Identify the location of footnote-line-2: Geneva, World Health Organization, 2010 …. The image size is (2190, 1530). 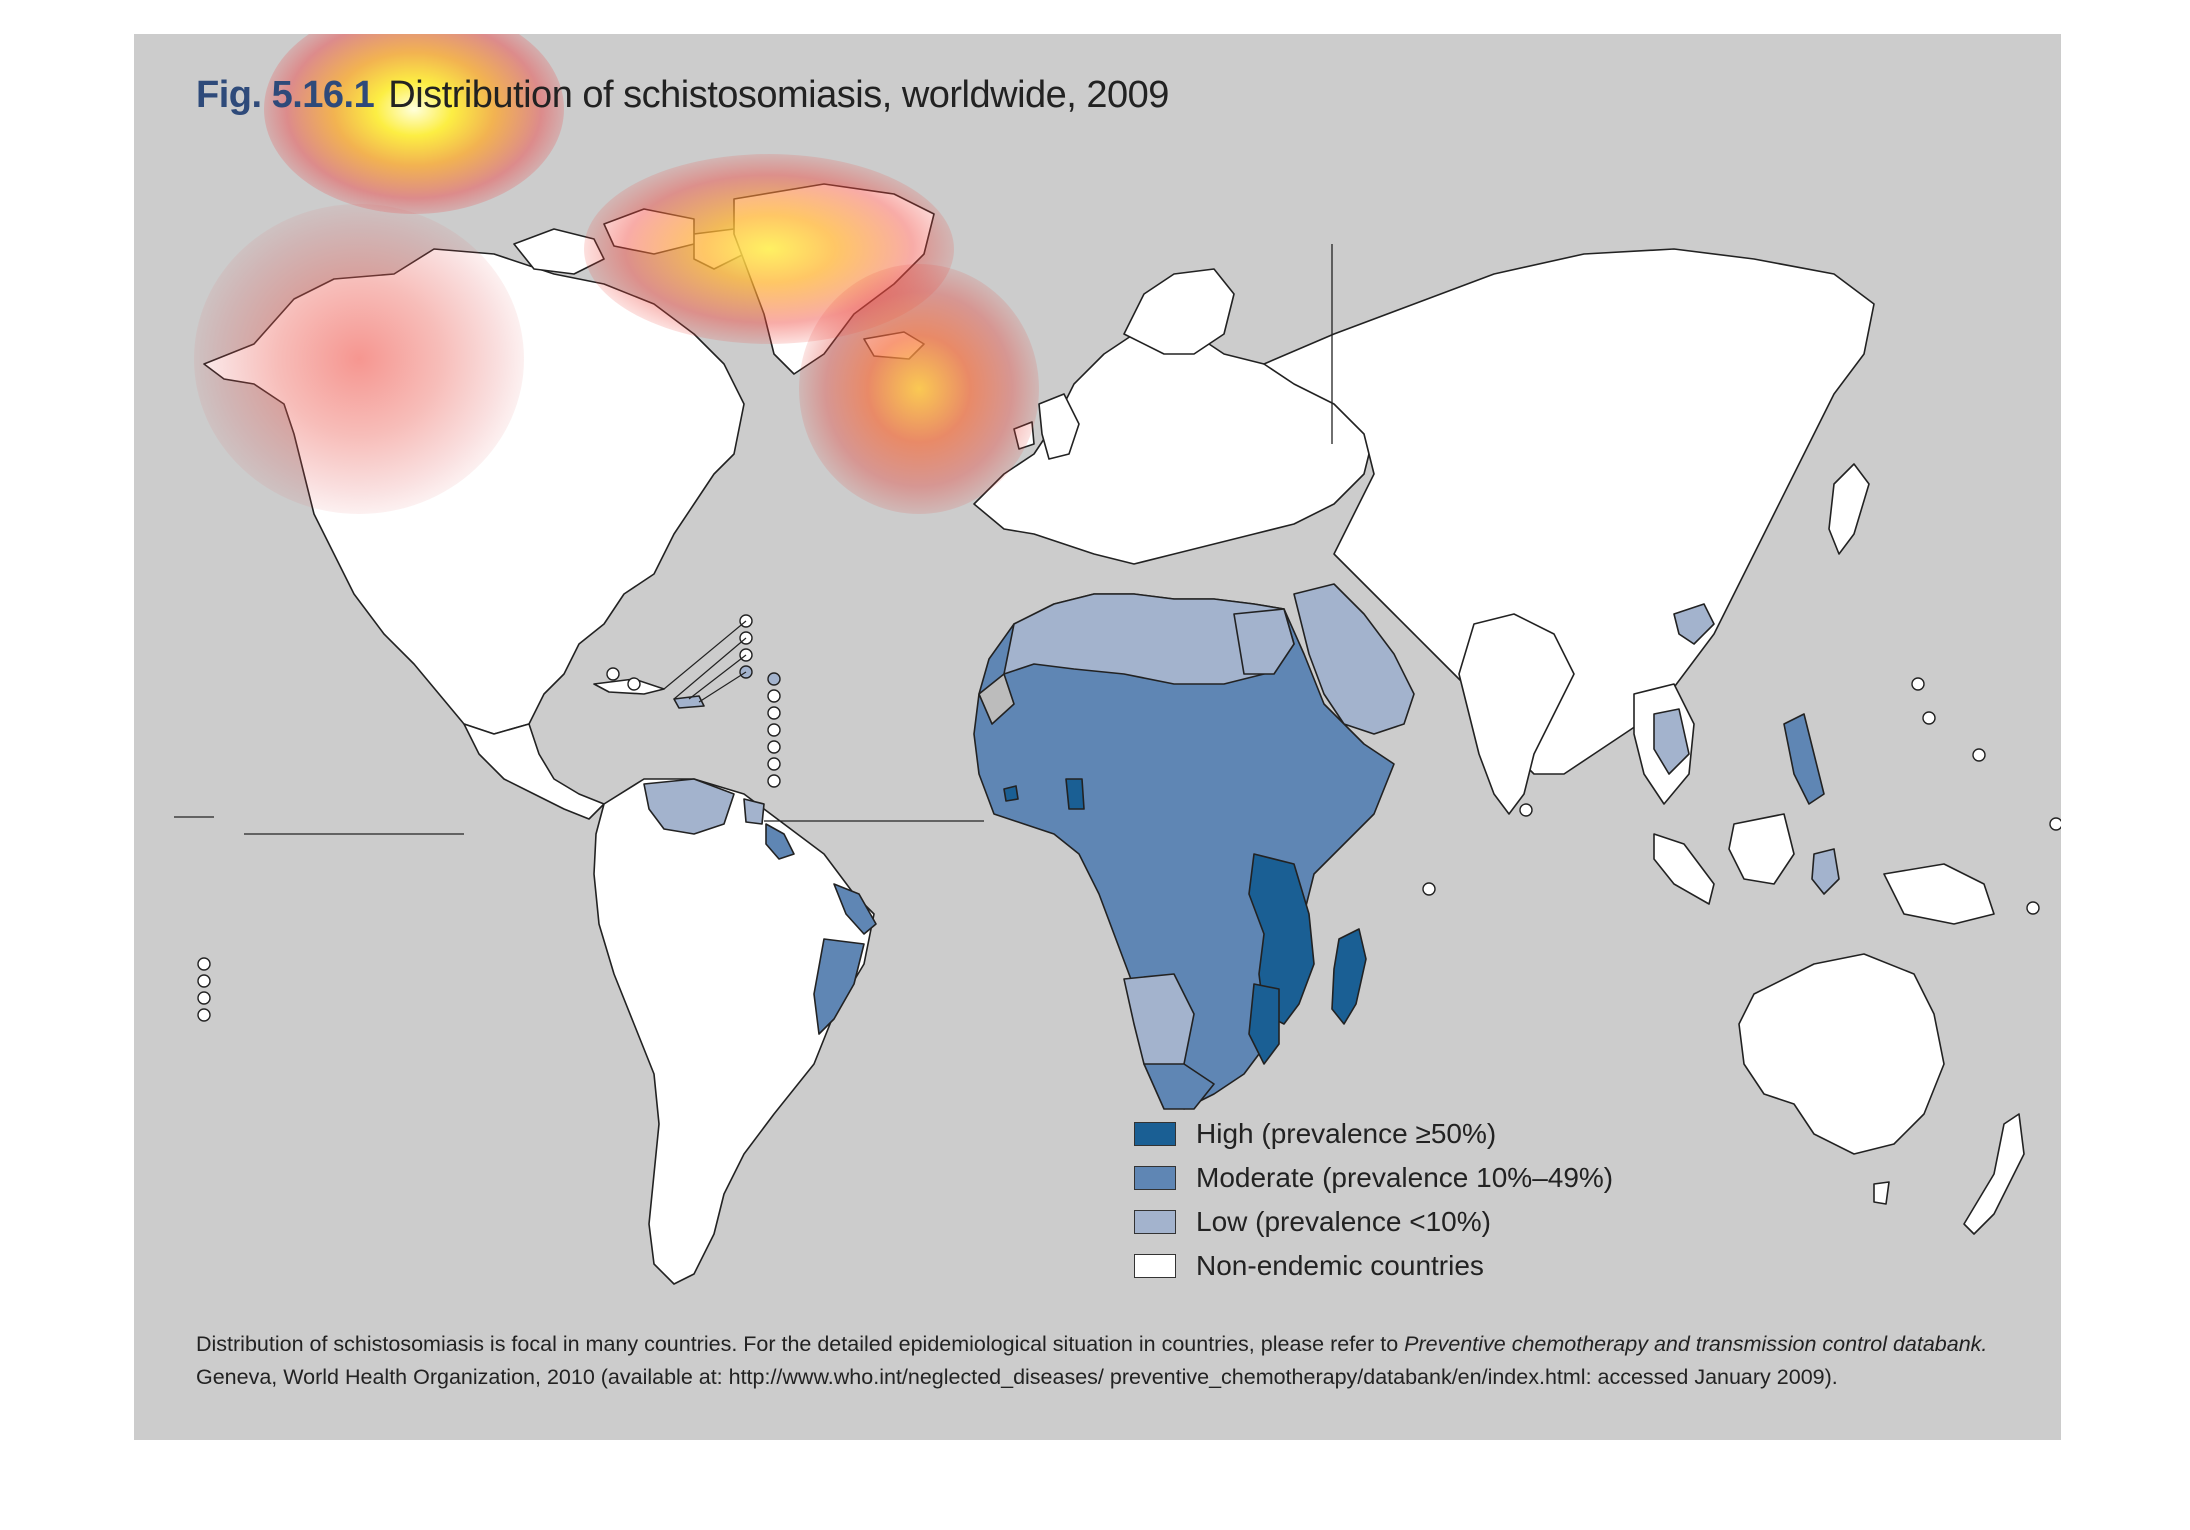
(1017, 1377).